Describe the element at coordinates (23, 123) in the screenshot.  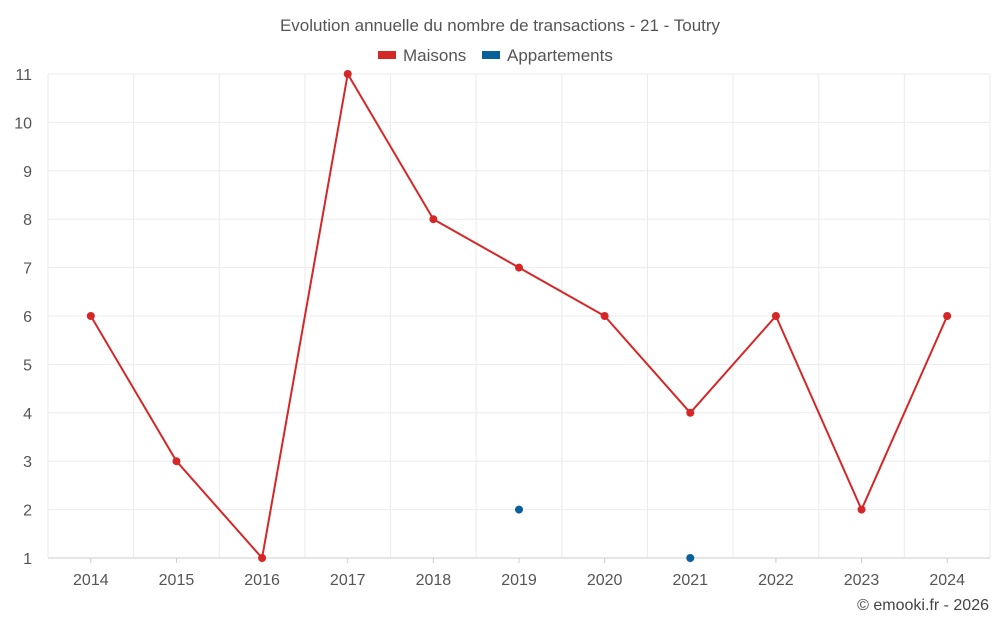
I see `y-tick-label: 10` at that location.